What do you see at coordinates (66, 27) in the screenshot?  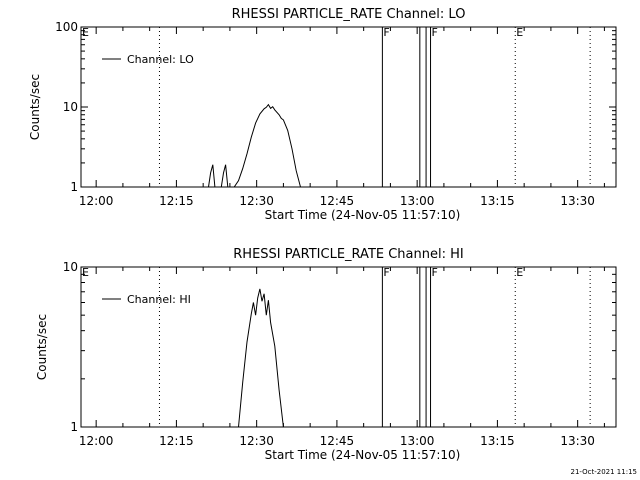 I see `y-tick-label: 100` at bounding box center [66, 27].